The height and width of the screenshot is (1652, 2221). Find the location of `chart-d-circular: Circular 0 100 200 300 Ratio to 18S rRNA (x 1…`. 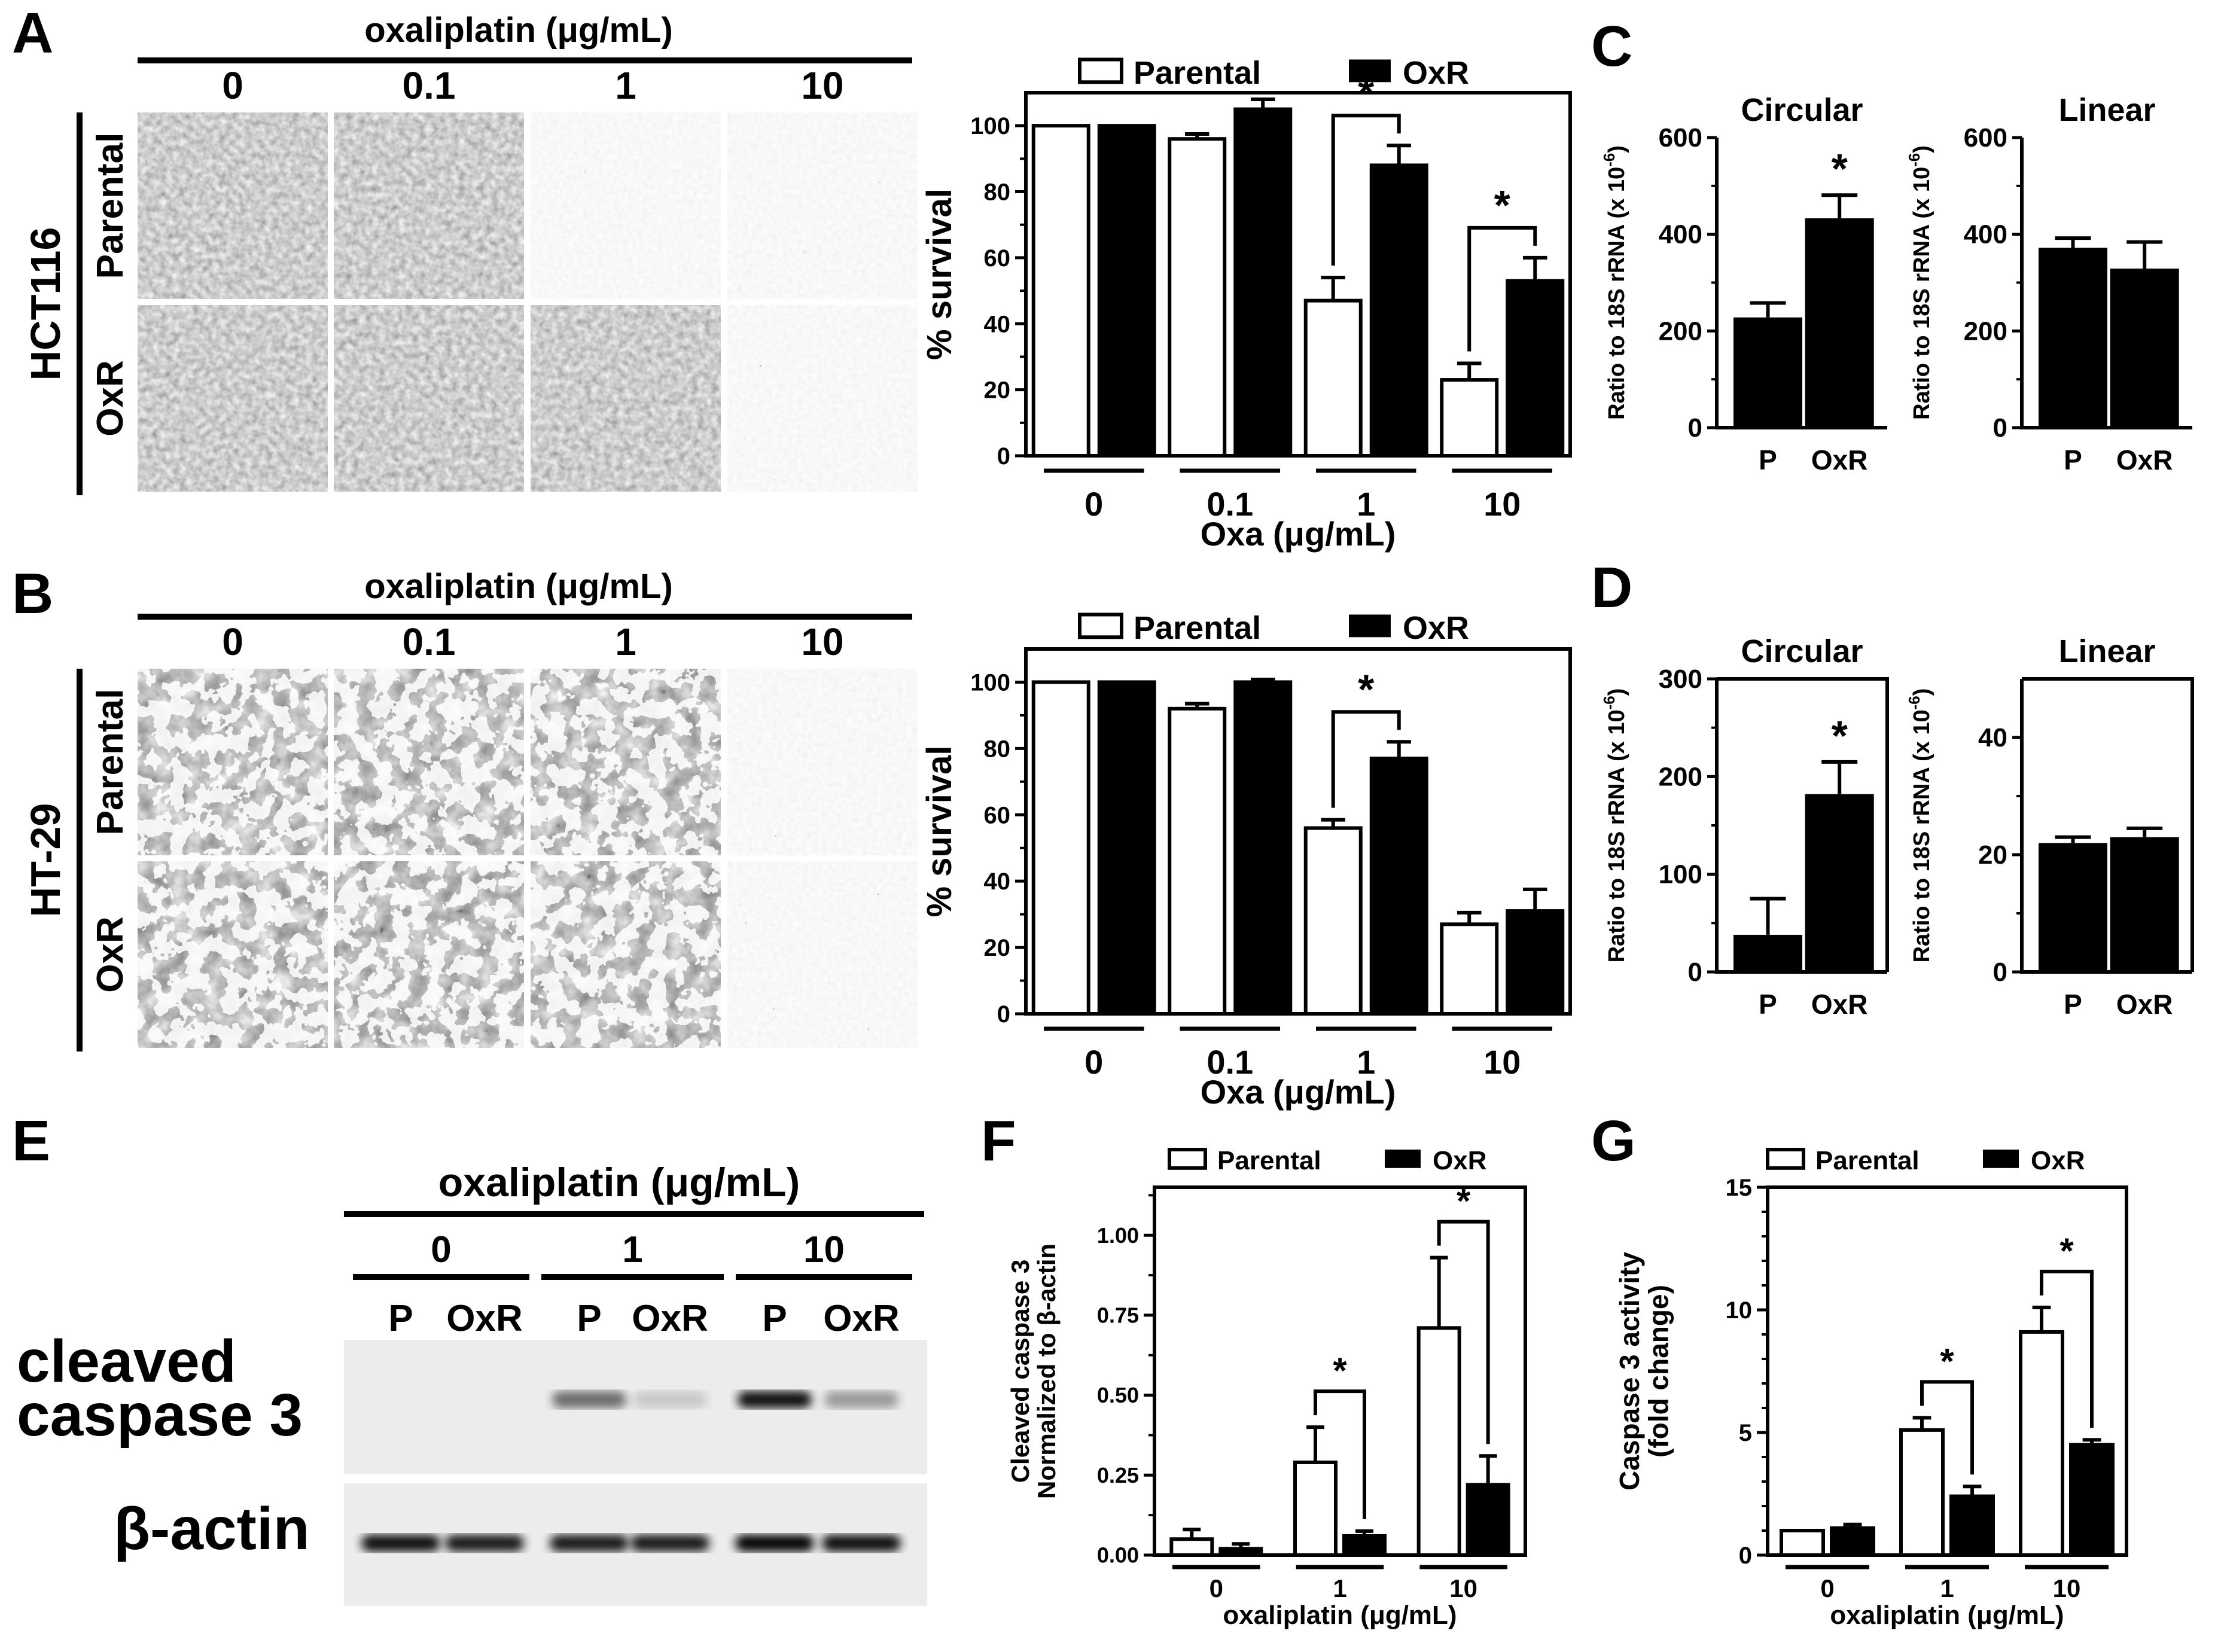

chart-d-circular: Circular 0 100 200 300 Ratio to 18S rRNA (x 1… is located at coordinates (1744, 826).